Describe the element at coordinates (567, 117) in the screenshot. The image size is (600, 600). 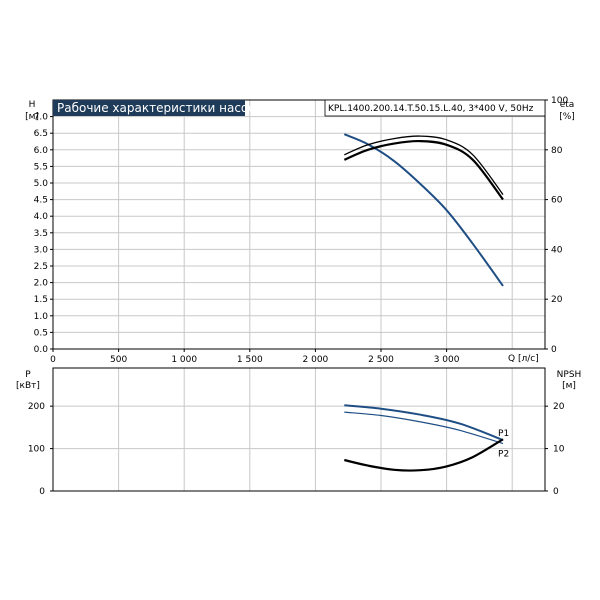
I see `y2-axis-unit: [%]` at that location.